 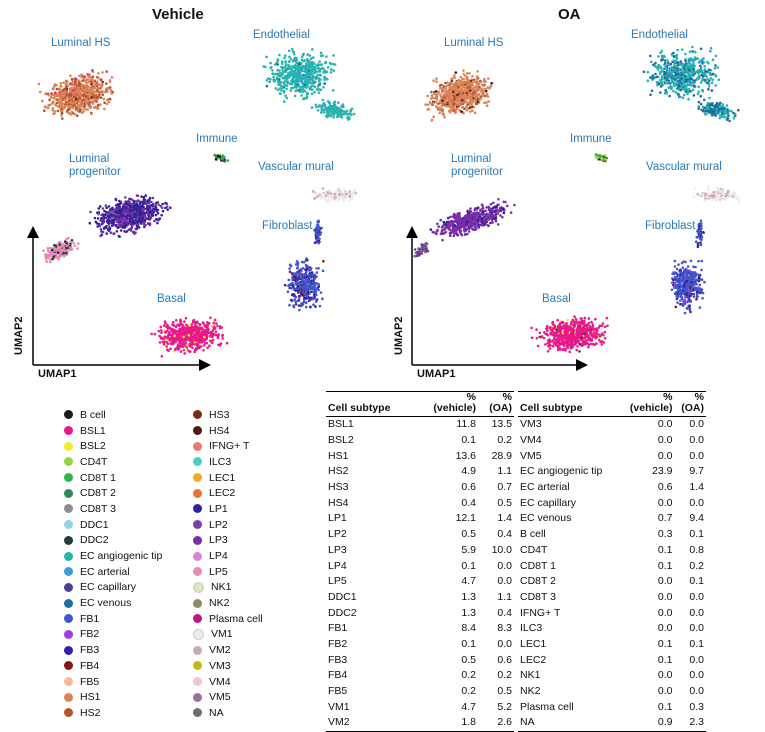 What do you see at coordinates (496, 472) in the screenshot?
I see `table-cell-oa: 1.1` at bounding box center [496, 472].